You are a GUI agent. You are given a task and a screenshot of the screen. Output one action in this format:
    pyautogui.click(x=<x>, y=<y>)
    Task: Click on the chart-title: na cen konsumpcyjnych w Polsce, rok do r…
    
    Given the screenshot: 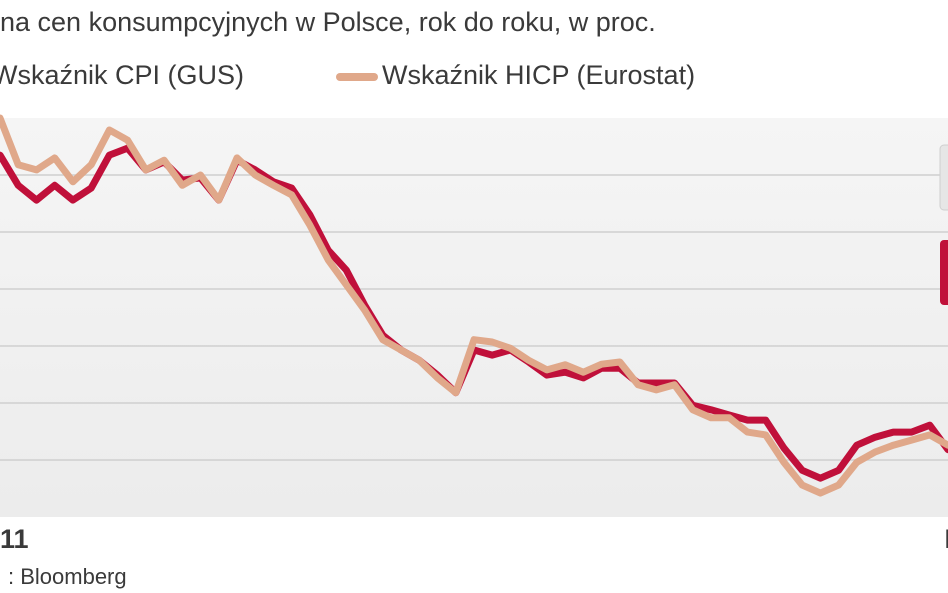 What is the action you would take?
    pyautogui.click(x=328, y=22)
    